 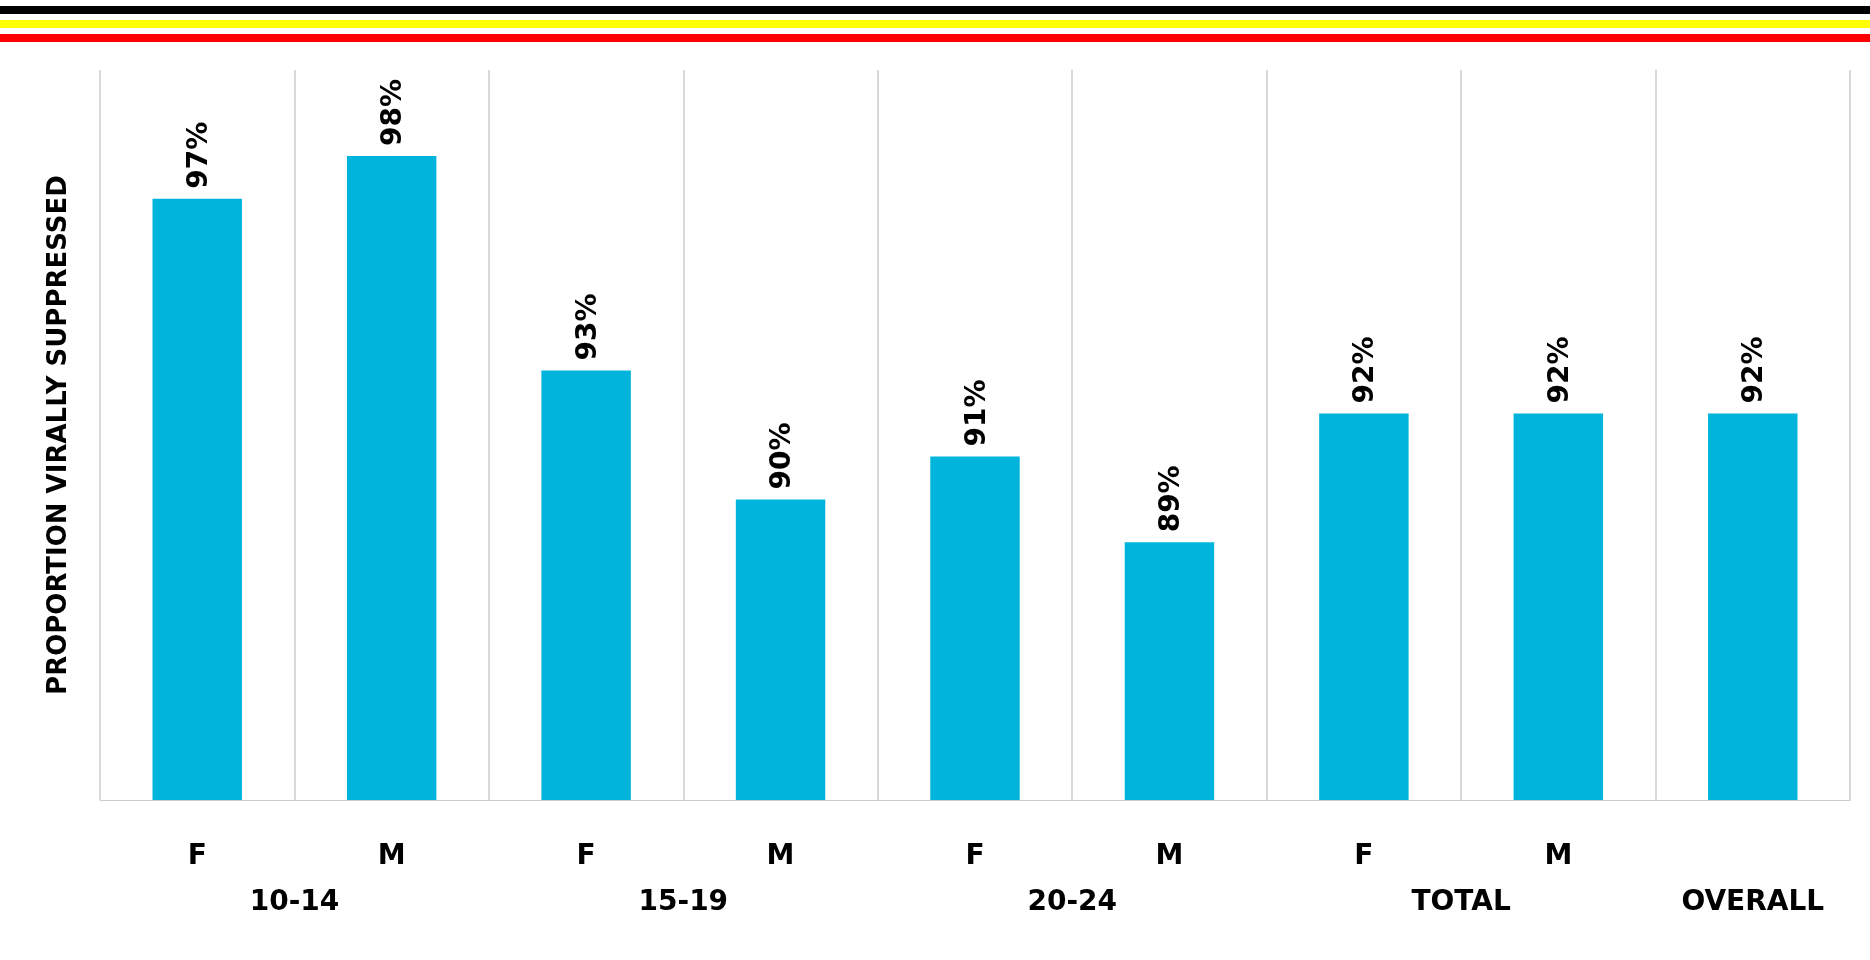 I want to click on text: 20-24, so click(x=1072, y=900).